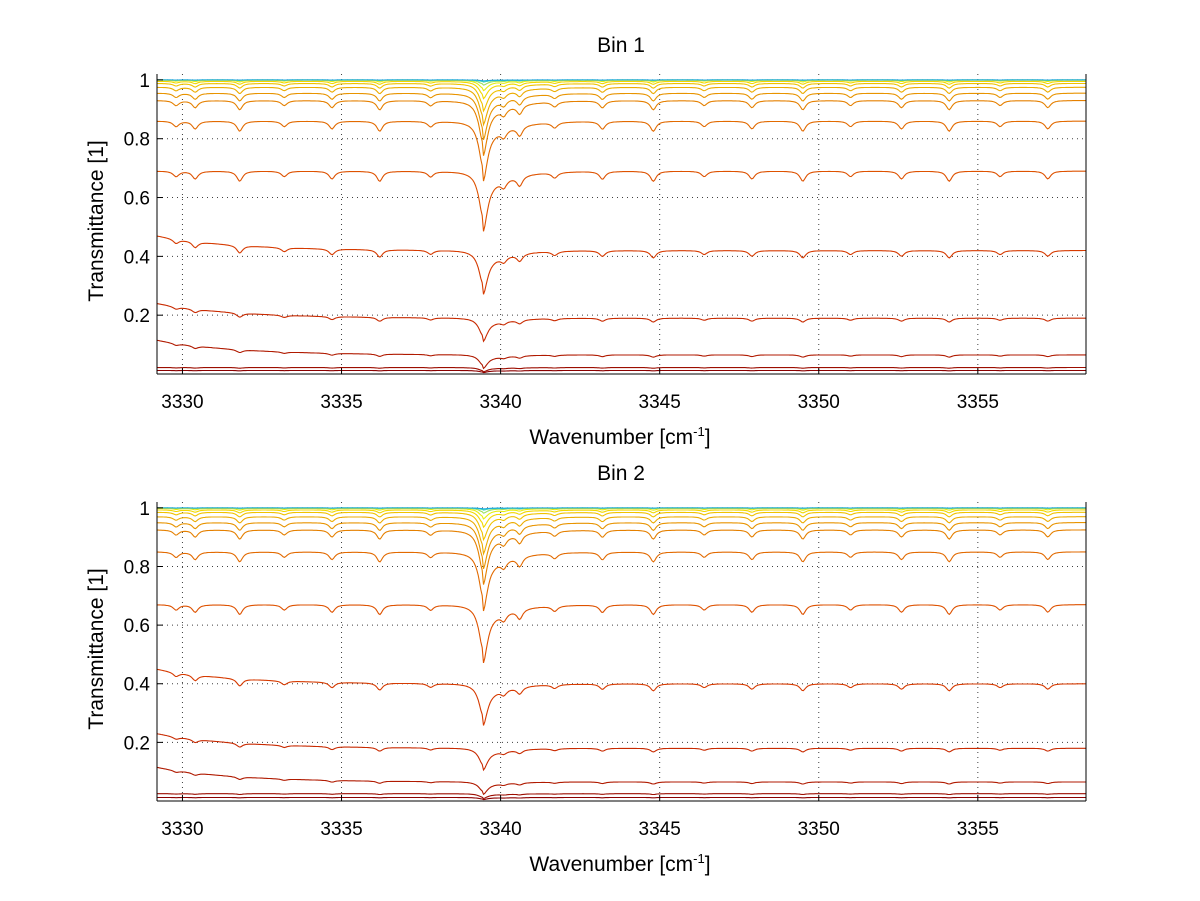  Describe the element at coordinates (621, 45) in the screenshot. I see `subplot-title: Bin 1` at that location.